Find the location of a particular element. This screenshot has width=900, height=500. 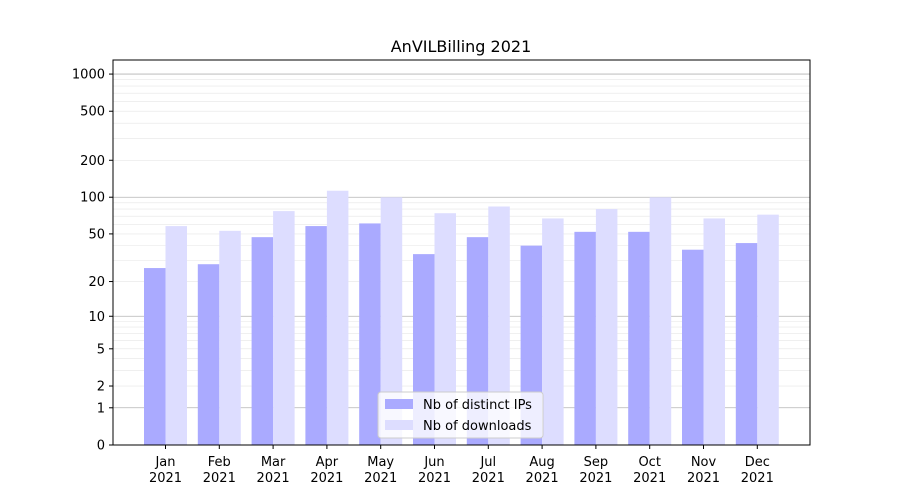

y-tick-label: 50 is located at coordinates (96, 234).